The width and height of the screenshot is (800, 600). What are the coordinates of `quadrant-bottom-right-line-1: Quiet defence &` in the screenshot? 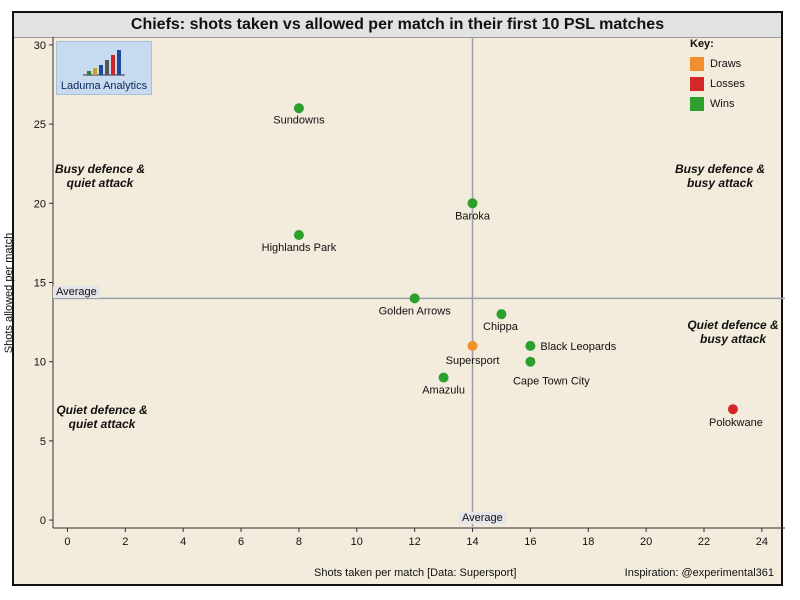 It's located at (733, 325).